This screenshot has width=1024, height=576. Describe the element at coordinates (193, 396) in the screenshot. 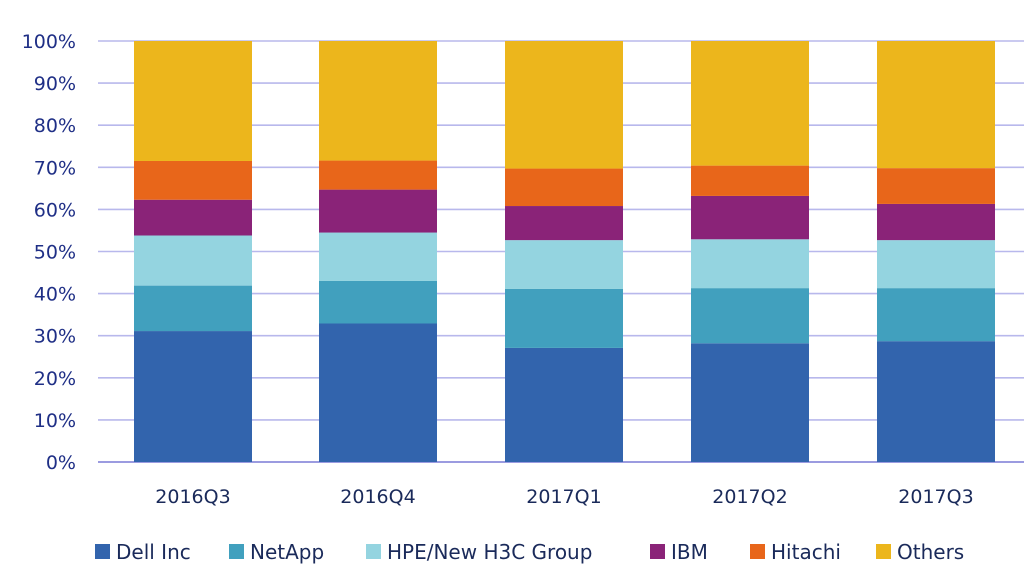

I see `bar-segment-dell-inc-2016q3` at that location.